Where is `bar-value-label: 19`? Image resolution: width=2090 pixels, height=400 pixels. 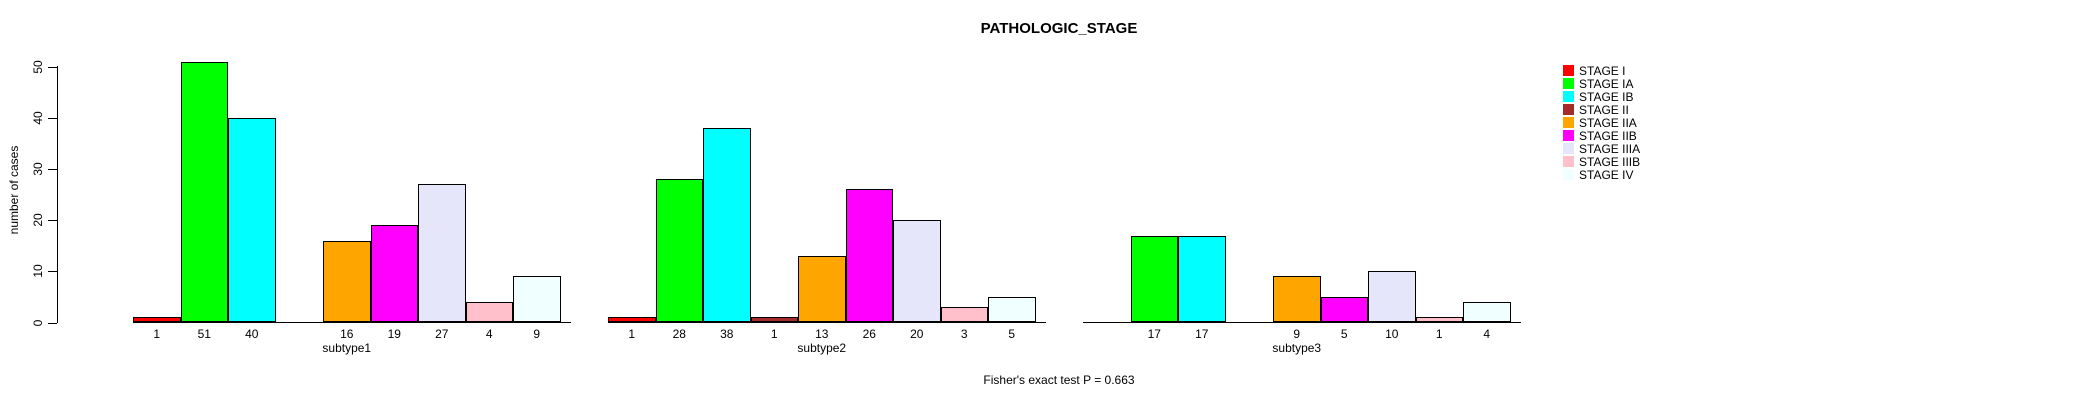
bar-value-label: 19 is located at coordinates (394, 334).